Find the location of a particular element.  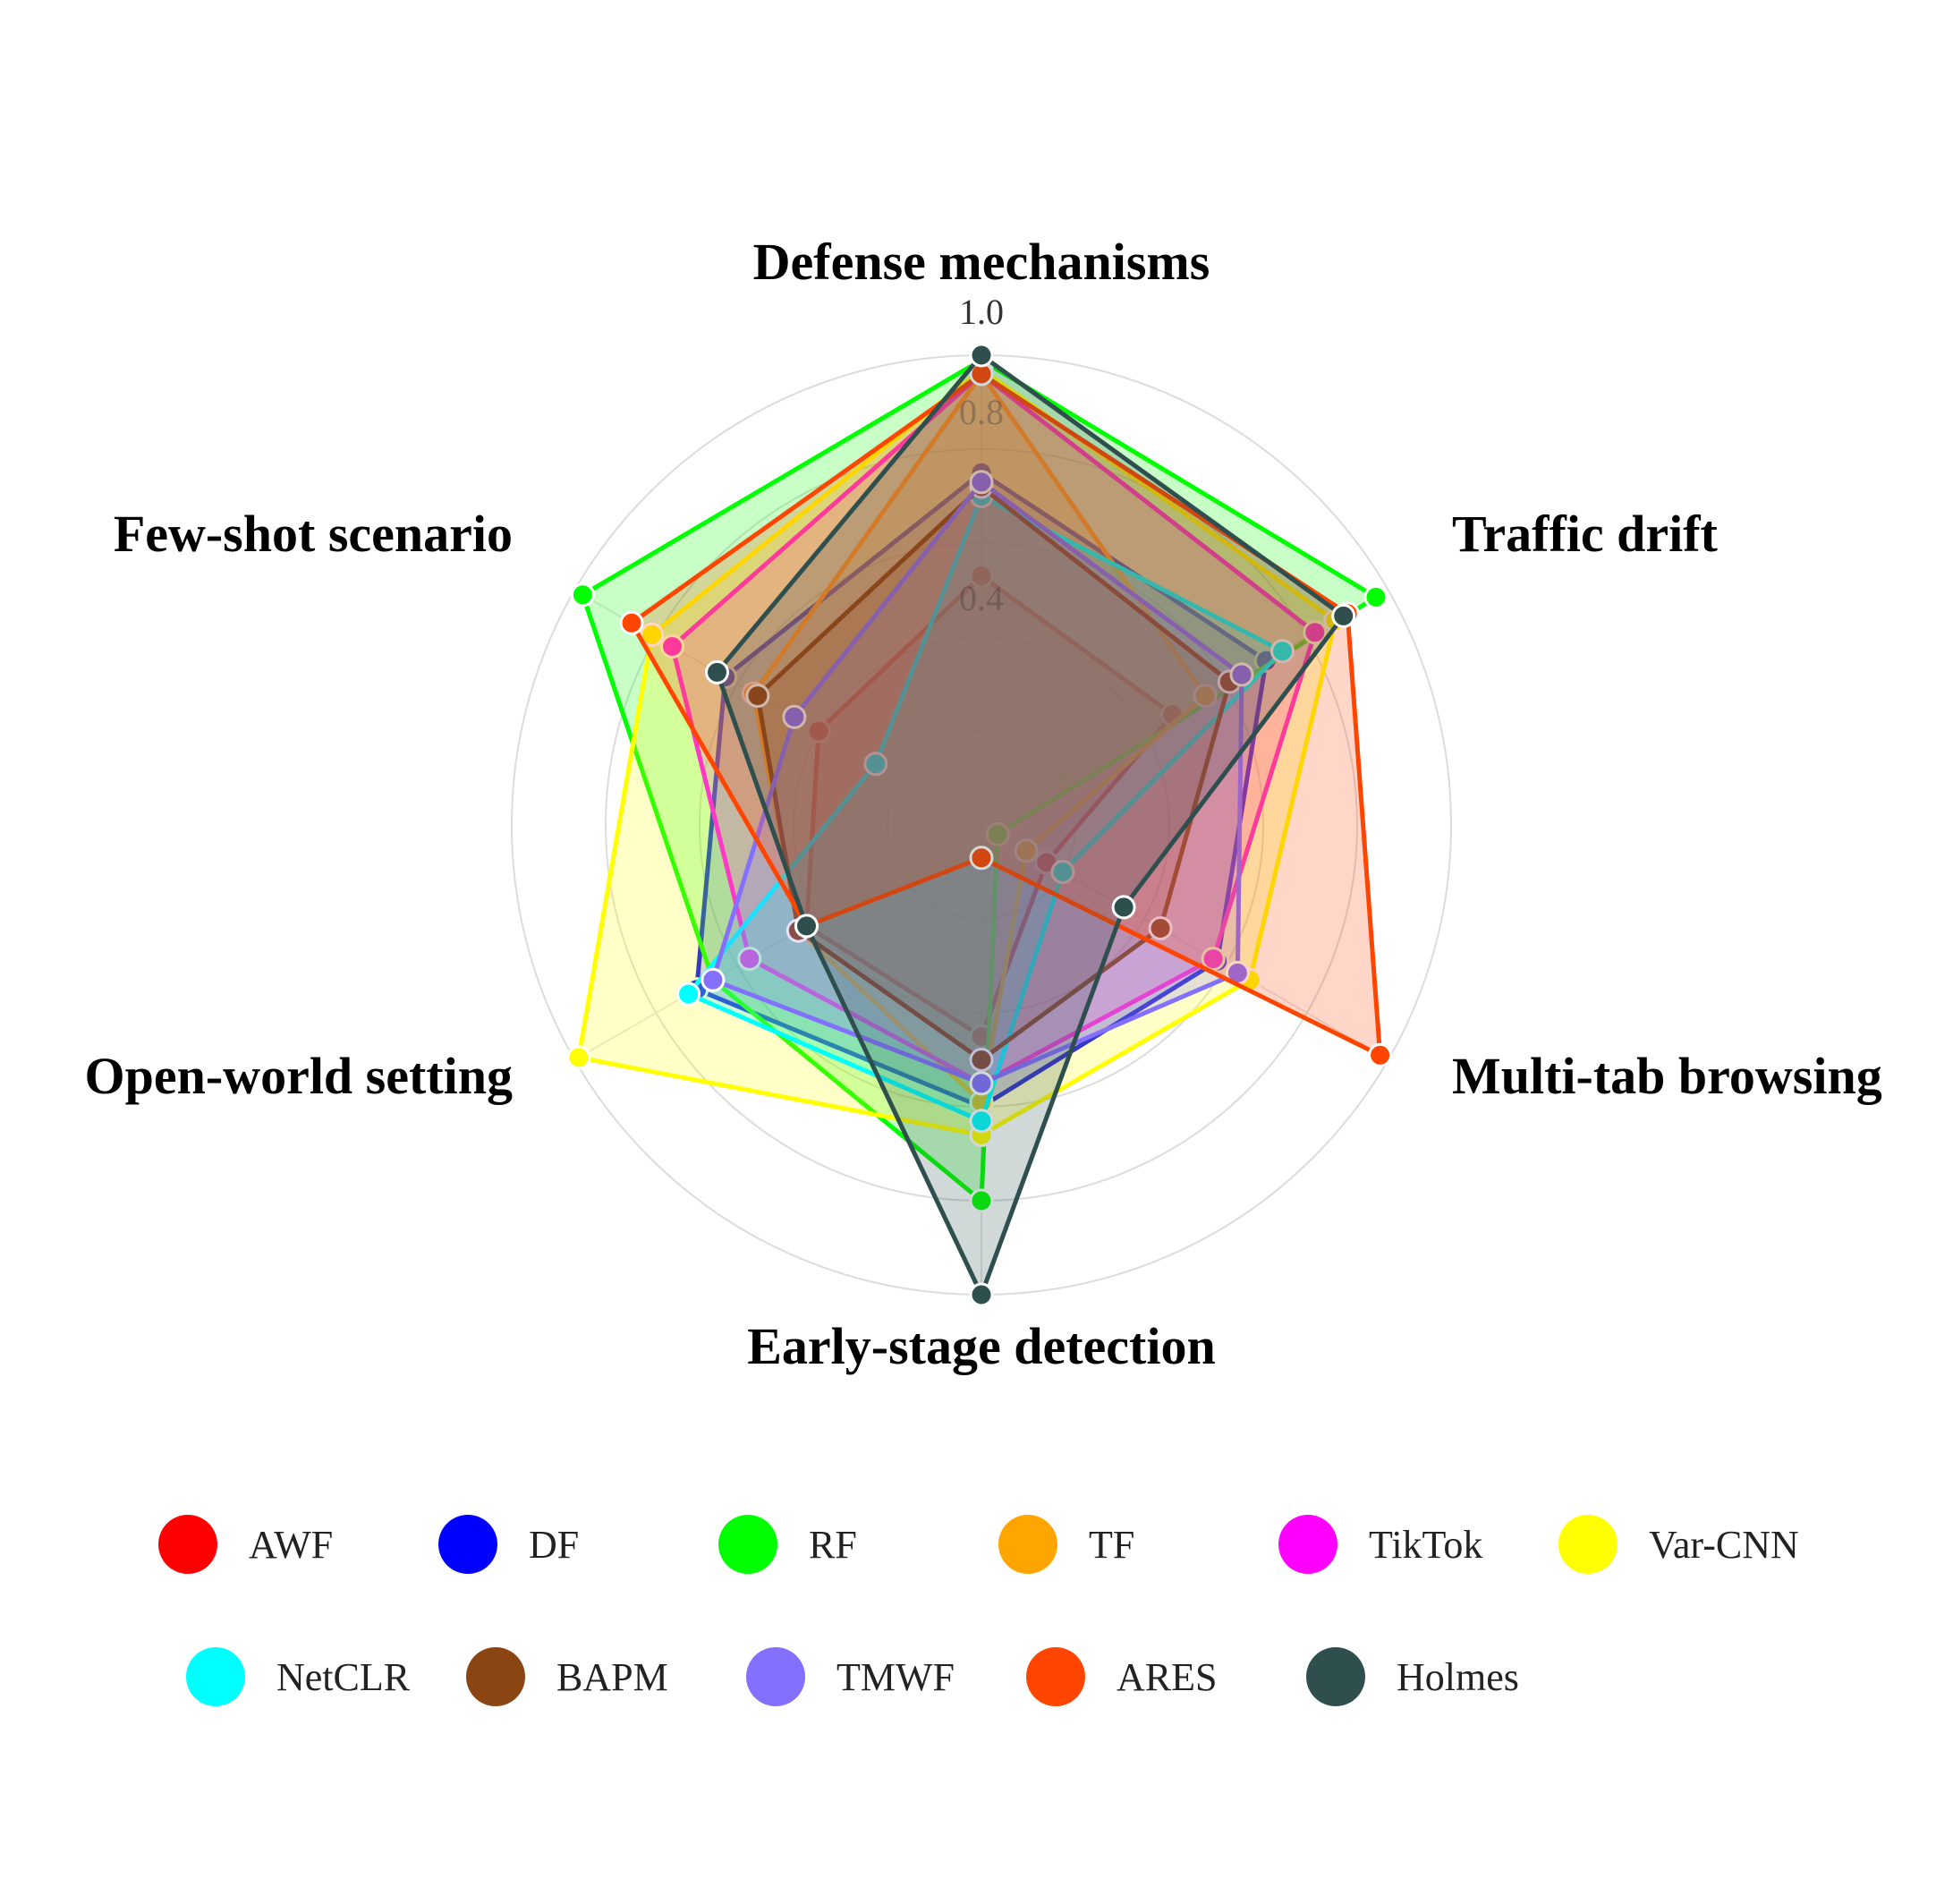

data-point-tmwf-early-stage-detection is located at coordinates (981, 1083).